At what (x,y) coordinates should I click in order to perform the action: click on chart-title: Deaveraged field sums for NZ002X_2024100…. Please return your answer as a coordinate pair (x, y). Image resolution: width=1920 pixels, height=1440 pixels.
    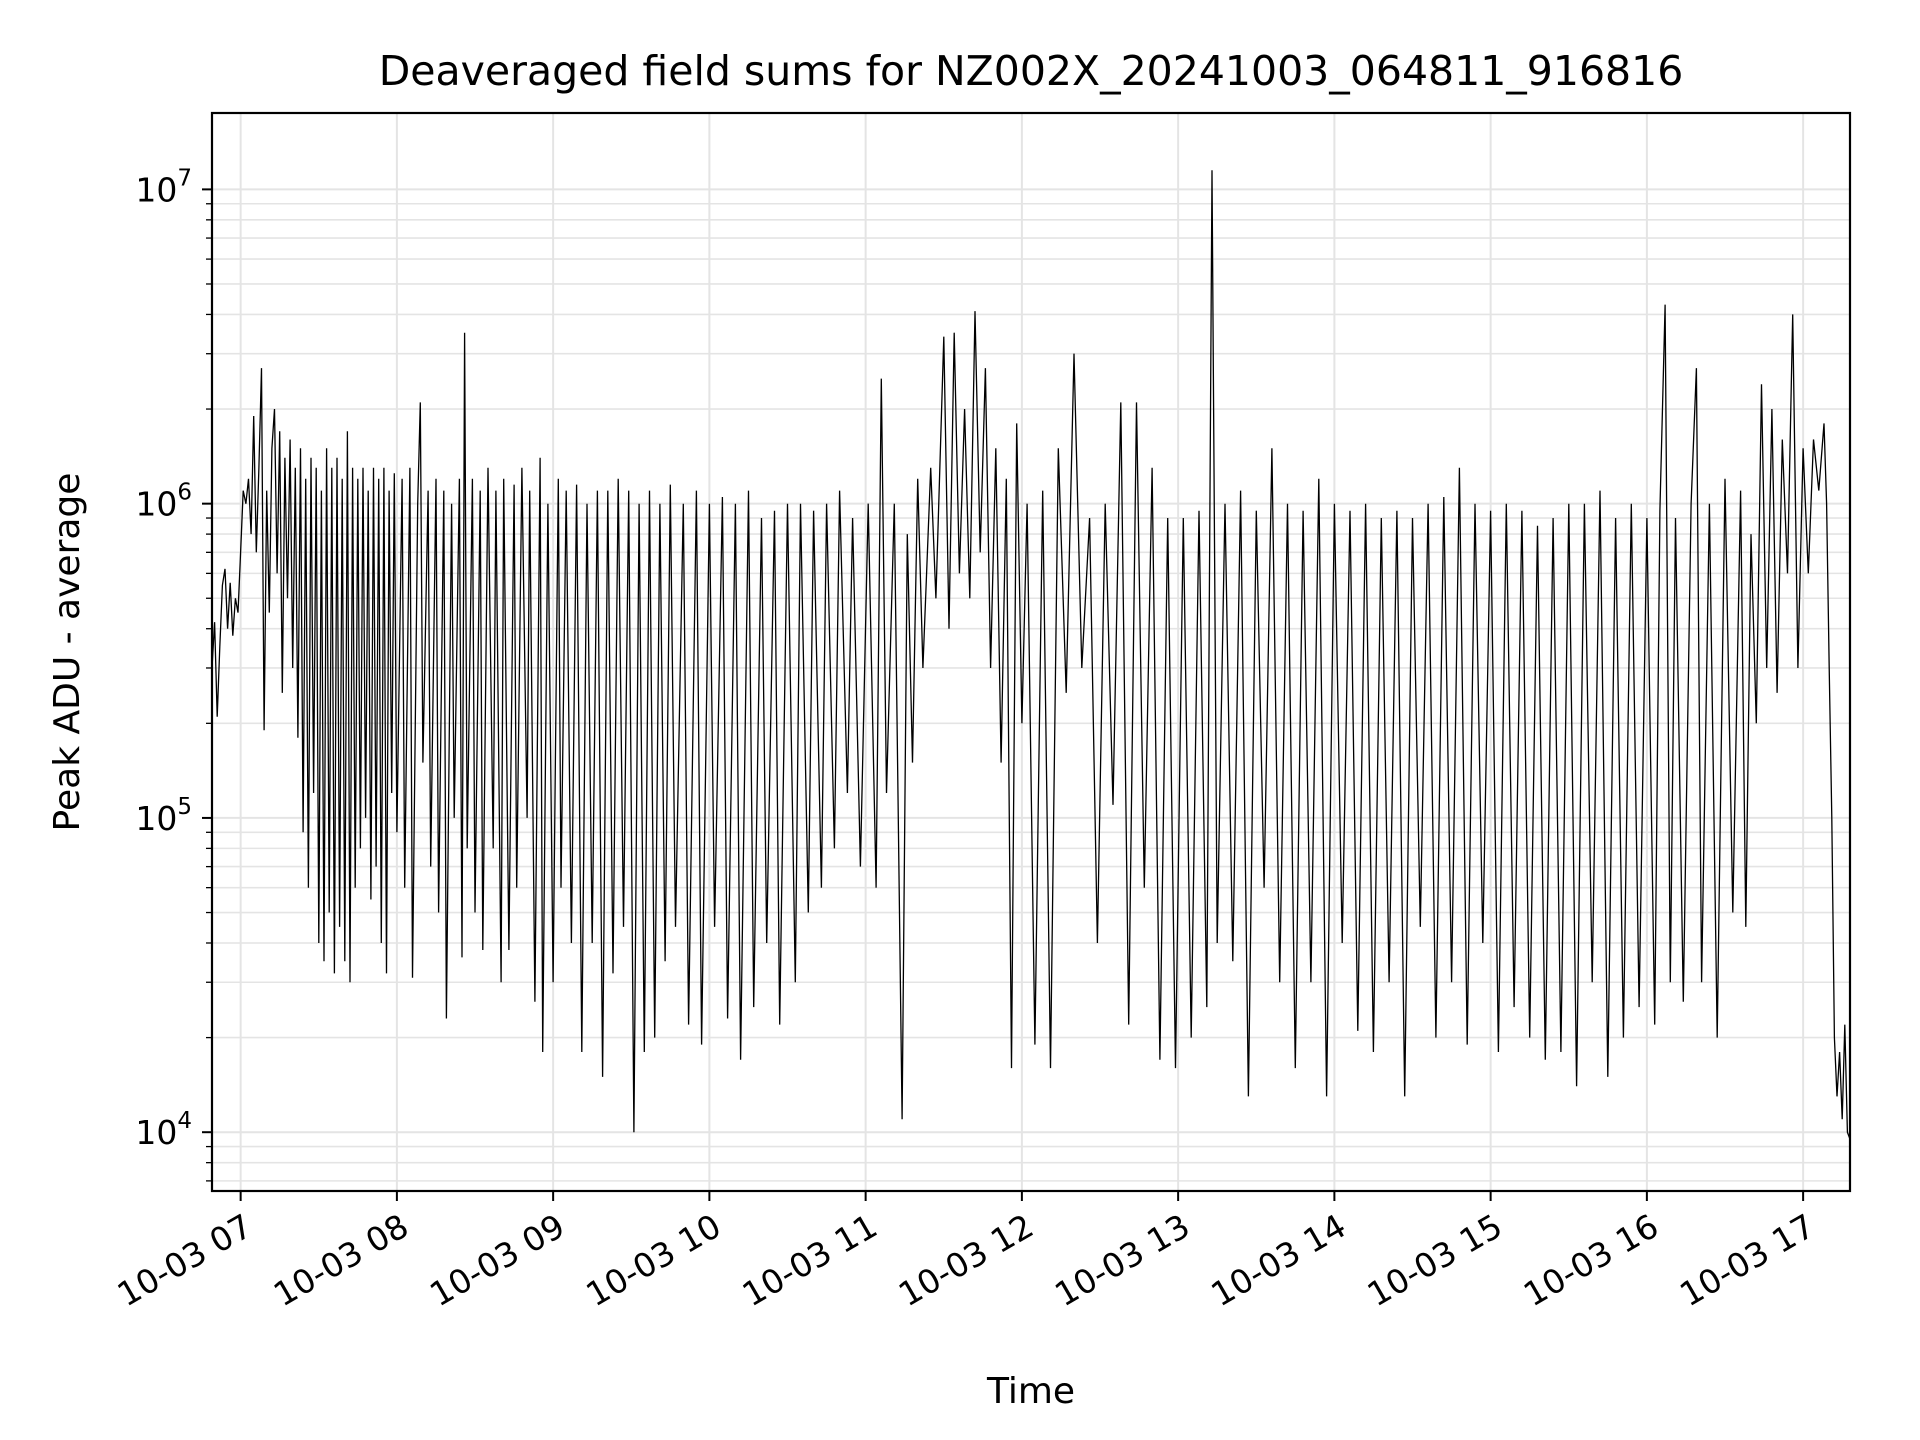
    Looking at the image, I should click on (1031, 71).